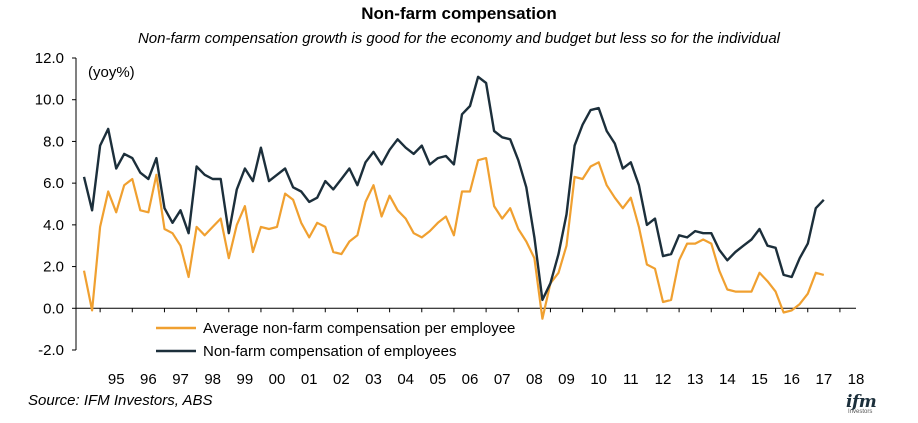 The width and height of the screenshot is (918, 423). What do you see at coordinates (631, 379) in the screenshot?
I see `x-tick-label: 11` at bounding box center [631, 379].